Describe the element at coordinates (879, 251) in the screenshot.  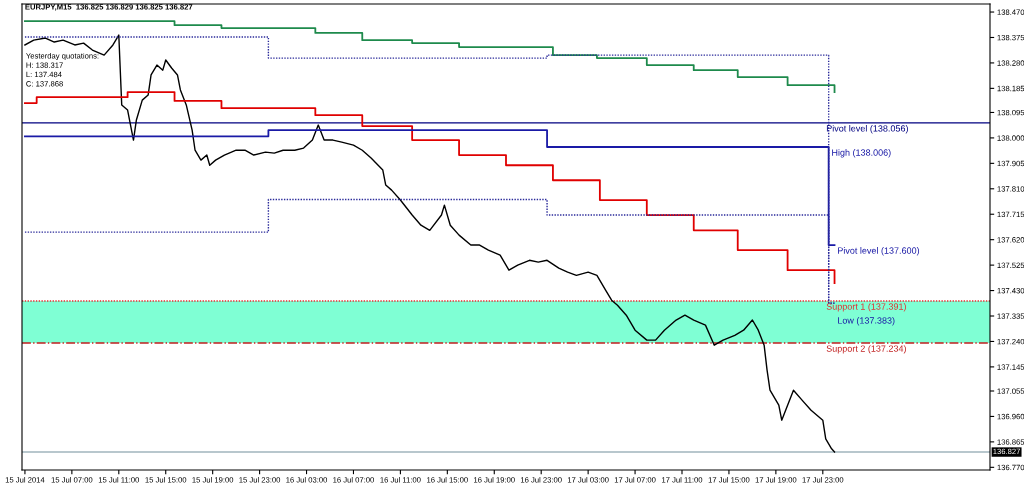
I see `annotation: Pivot level (137.600)` at that location.